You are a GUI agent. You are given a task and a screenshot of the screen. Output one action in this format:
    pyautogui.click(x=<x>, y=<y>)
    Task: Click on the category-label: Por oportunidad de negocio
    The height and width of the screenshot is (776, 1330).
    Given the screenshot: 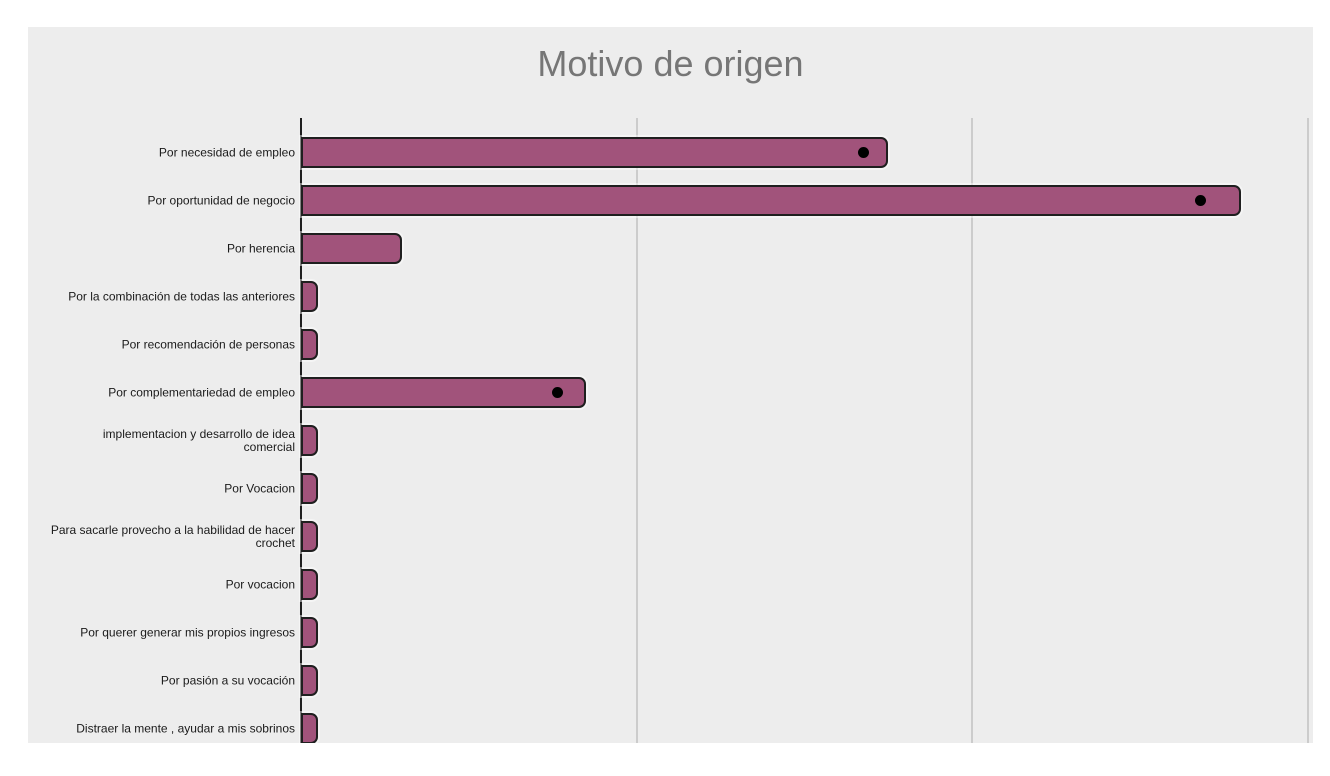 What is the action you would take?
    pyautogui.click(x=221, y=200)
    